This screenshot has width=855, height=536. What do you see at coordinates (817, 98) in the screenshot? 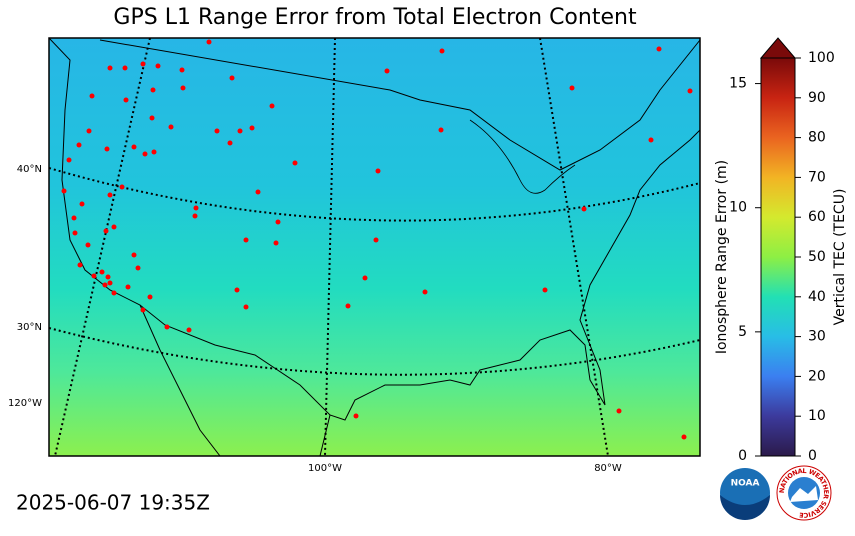
I see `tec-tick-label: 90` at bounding box center [817, 98].